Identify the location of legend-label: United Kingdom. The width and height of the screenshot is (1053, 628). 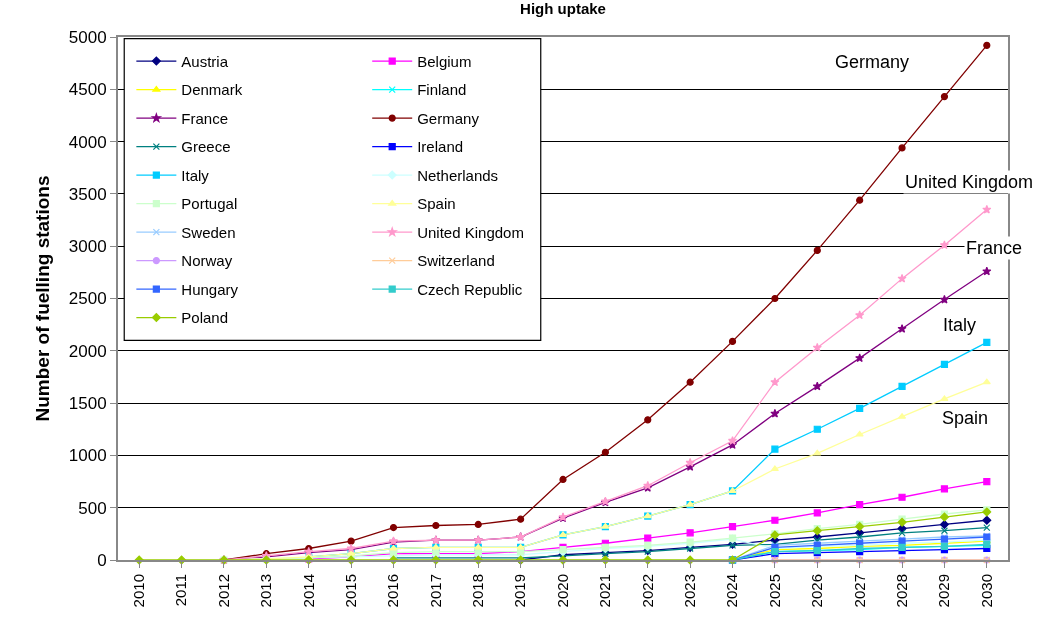
(470, 232).